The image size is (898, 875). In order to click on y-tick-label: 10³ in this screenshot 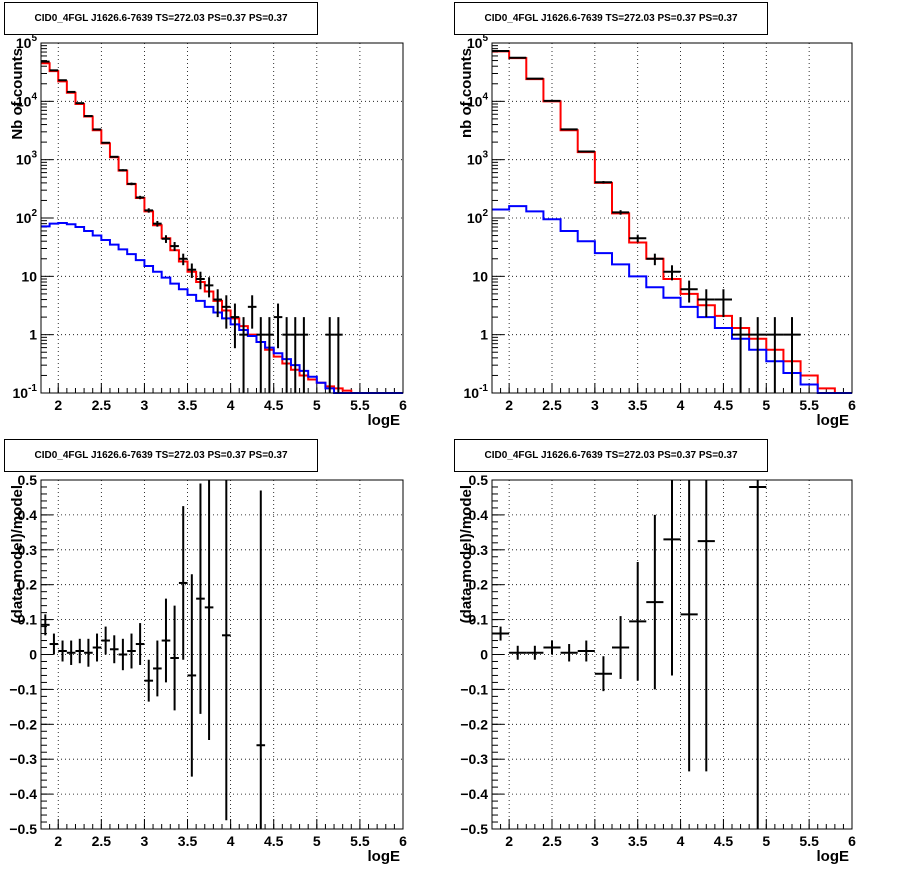, I will do `click(27, 159)`.